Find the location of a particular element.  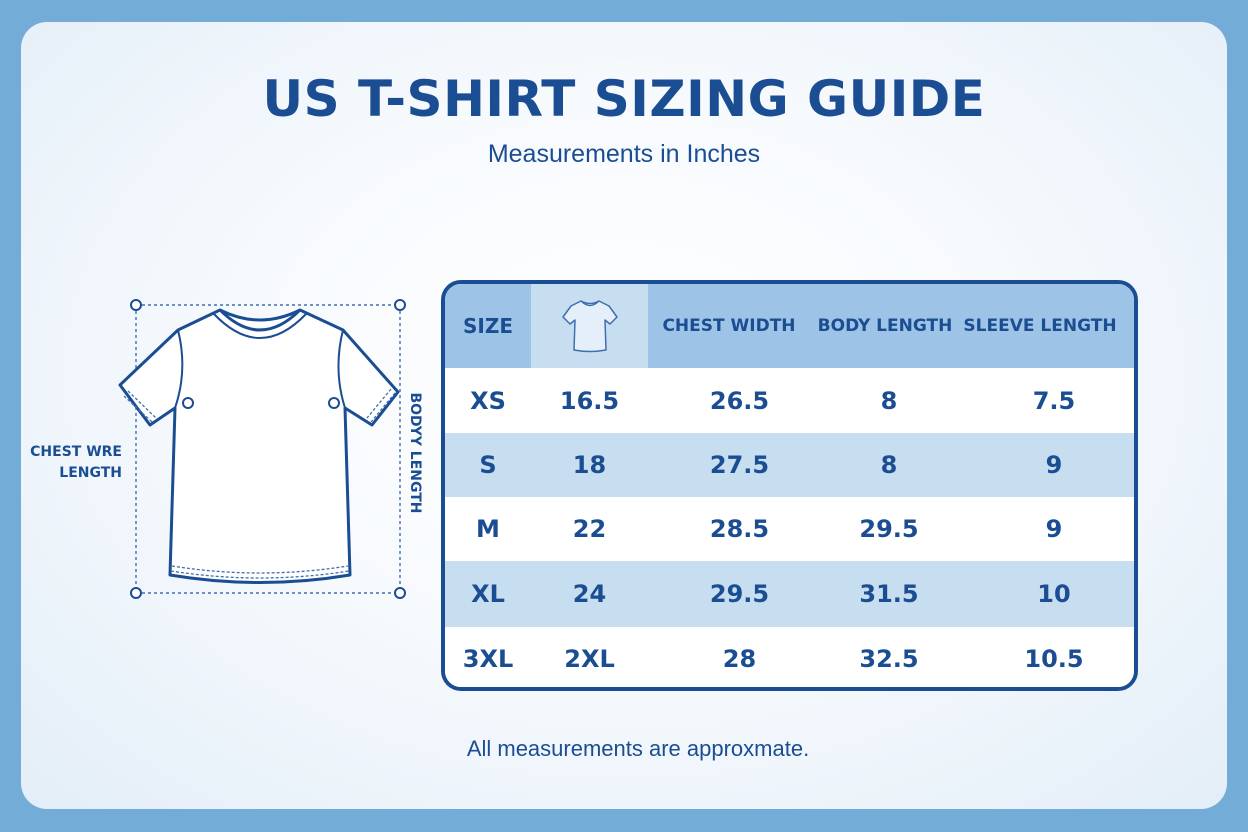

table-cell: 26.5 is located at coordinates (739, 400).